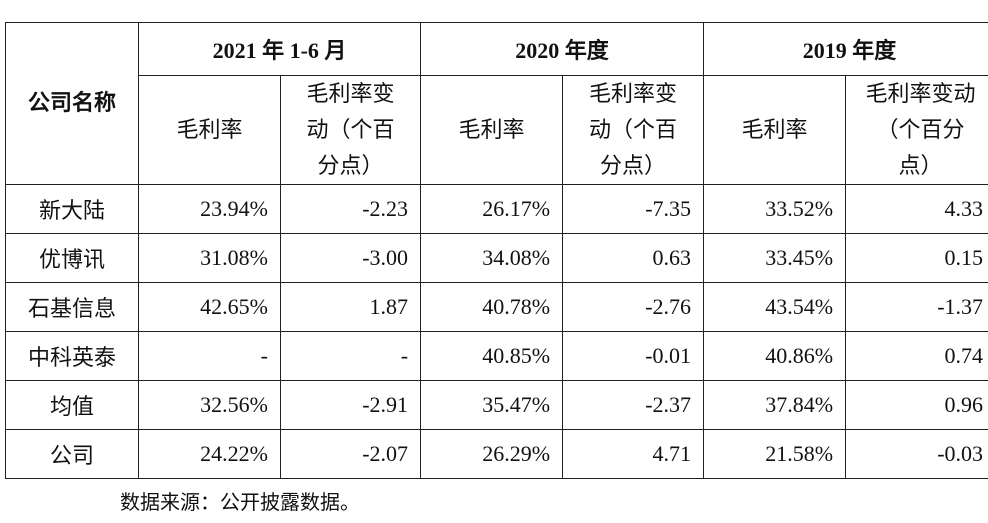  I want to click on value-cell: 24.22%, so click(209, 454).